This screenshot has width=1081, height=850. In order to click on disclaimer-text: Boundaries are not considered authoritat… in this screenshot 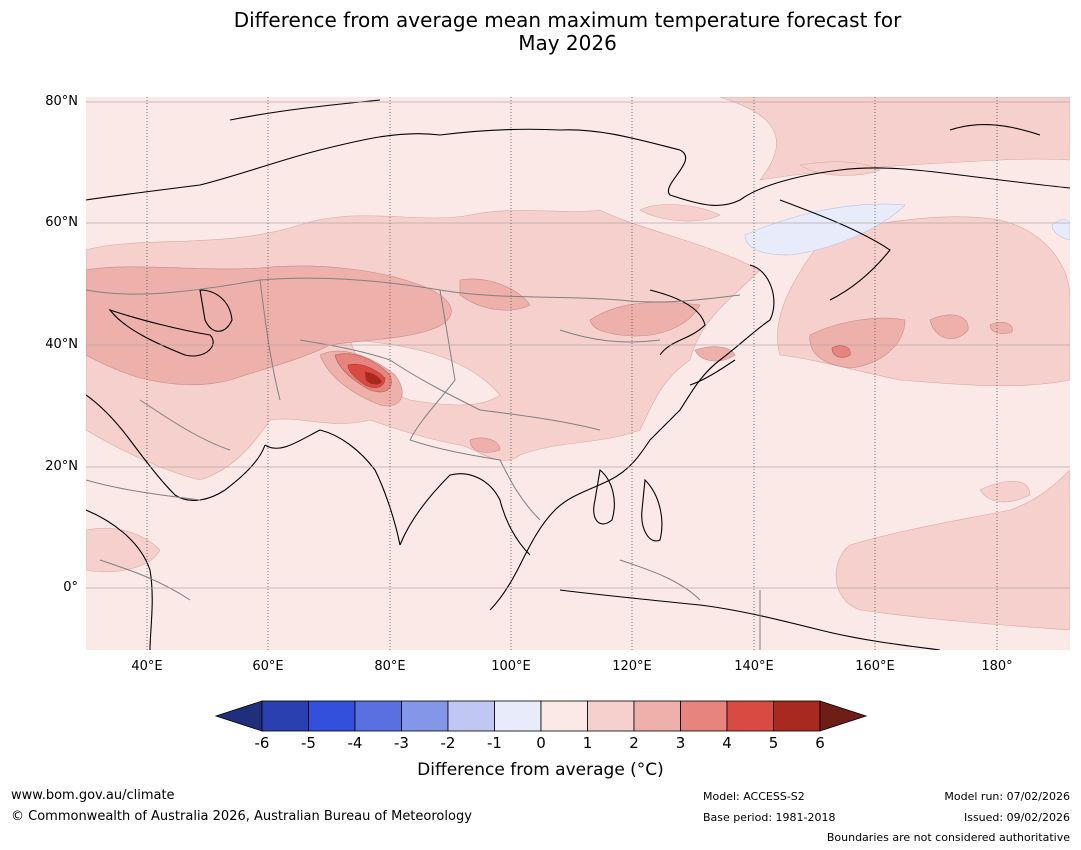, I will do `click(948, 837)`.